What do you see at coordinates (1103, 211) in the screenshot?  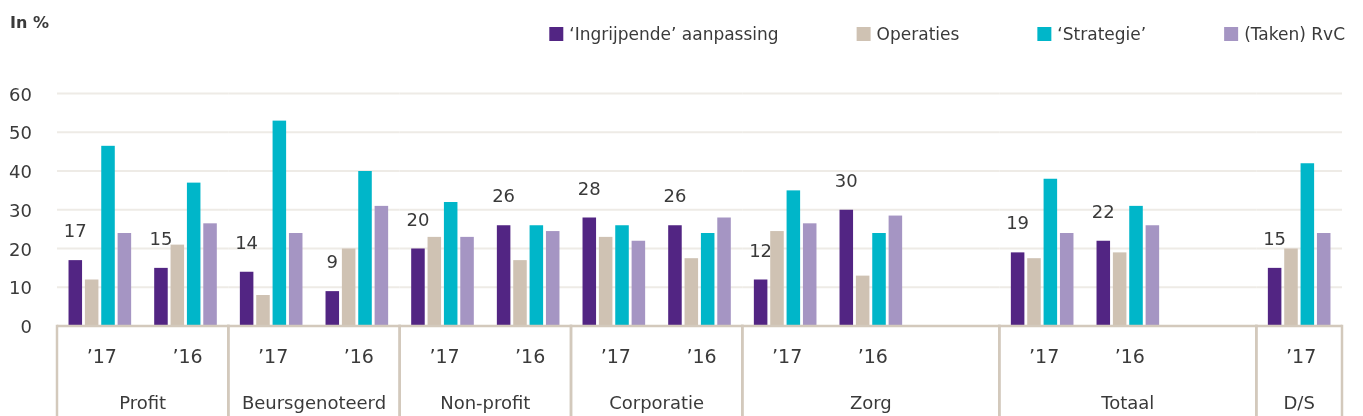 I see `data-label: 22` at bounding box center [1103, 211].